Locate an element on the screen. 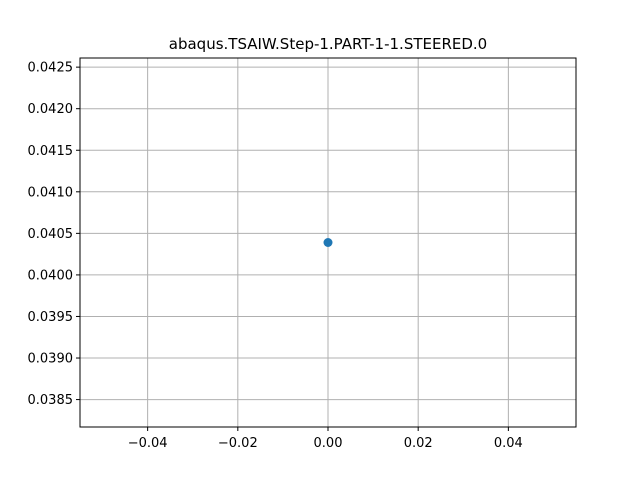  data-point is located at coordinates (328, 242).